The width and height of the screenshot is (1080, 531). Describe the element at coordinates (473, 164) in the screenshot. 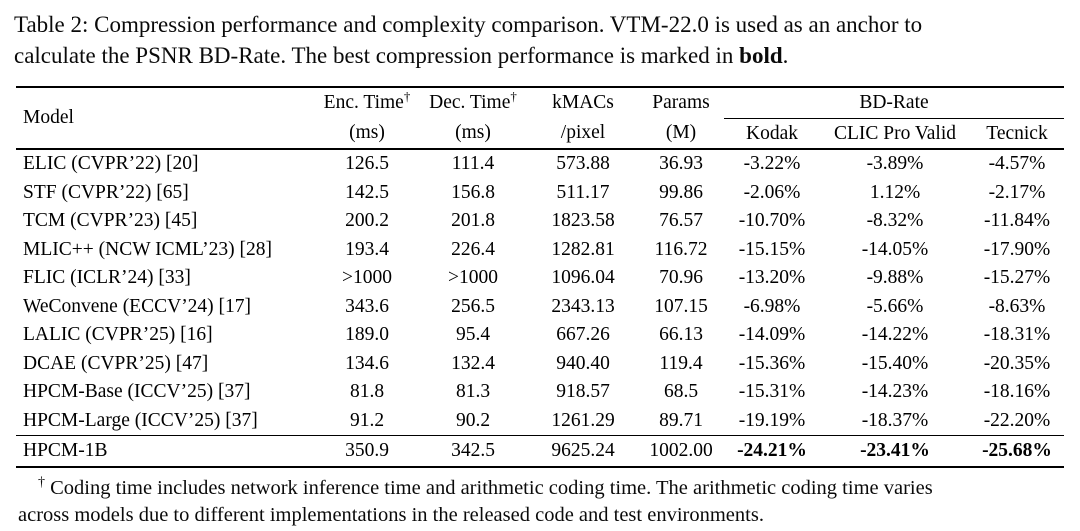

I see `cell-dec: 111.4` at that location.